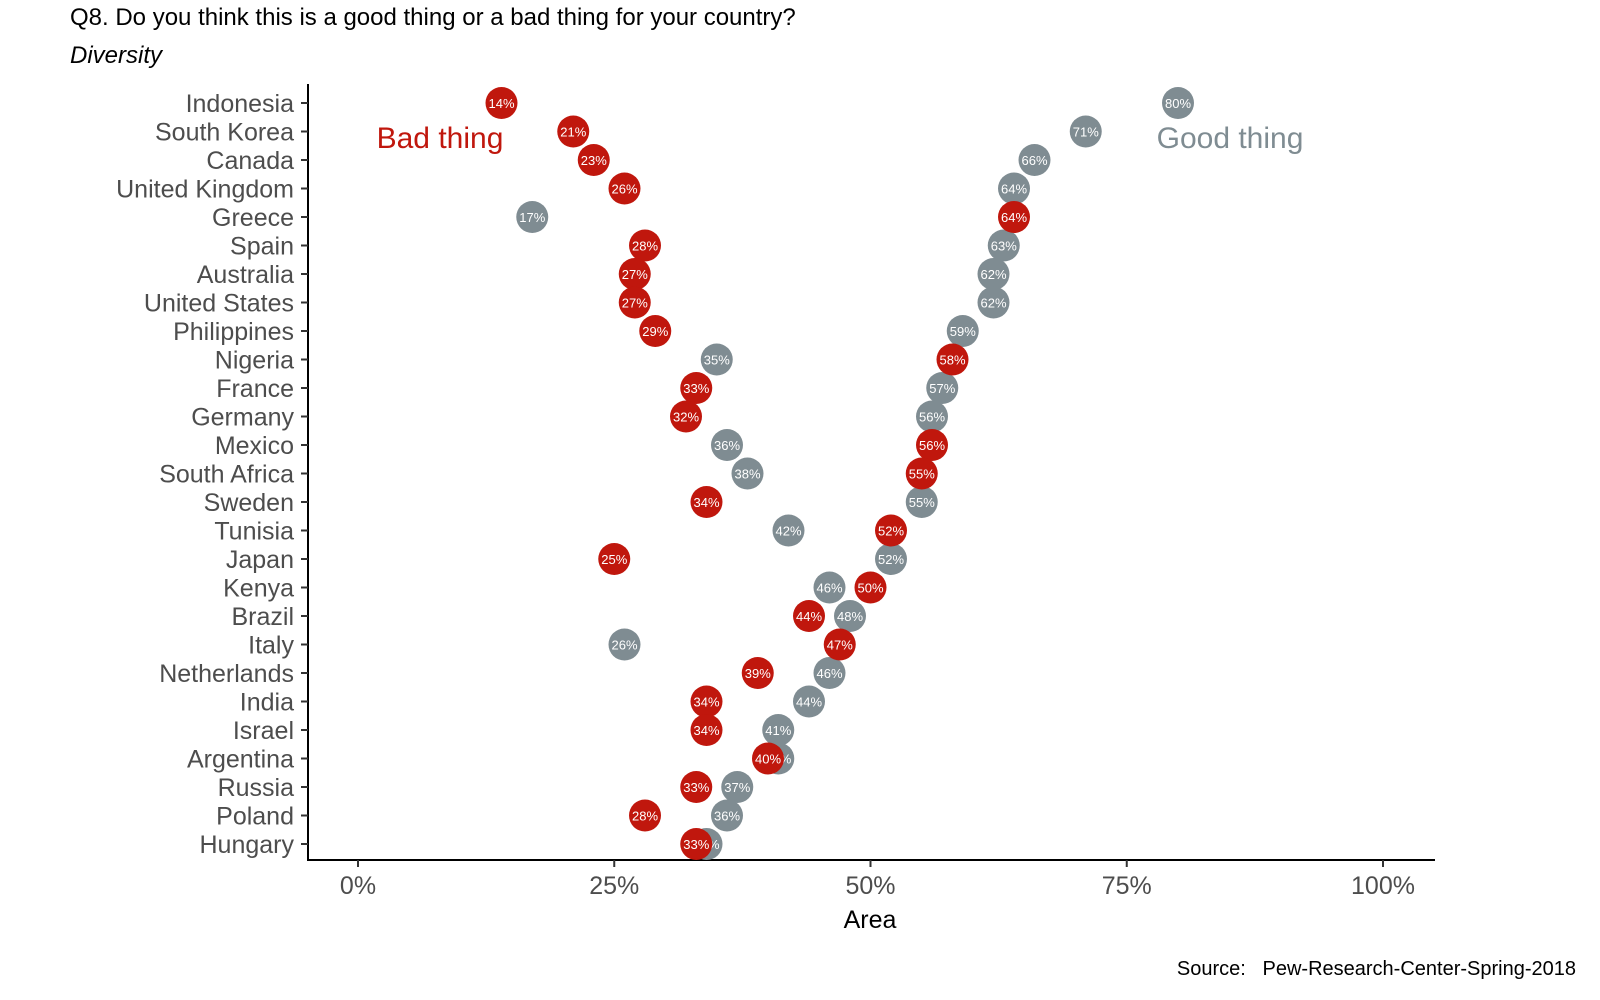 This screenshot has height=1000, width=1600. I want to click on dot-value-label-good-thing: 63%, so click(1004, 246).